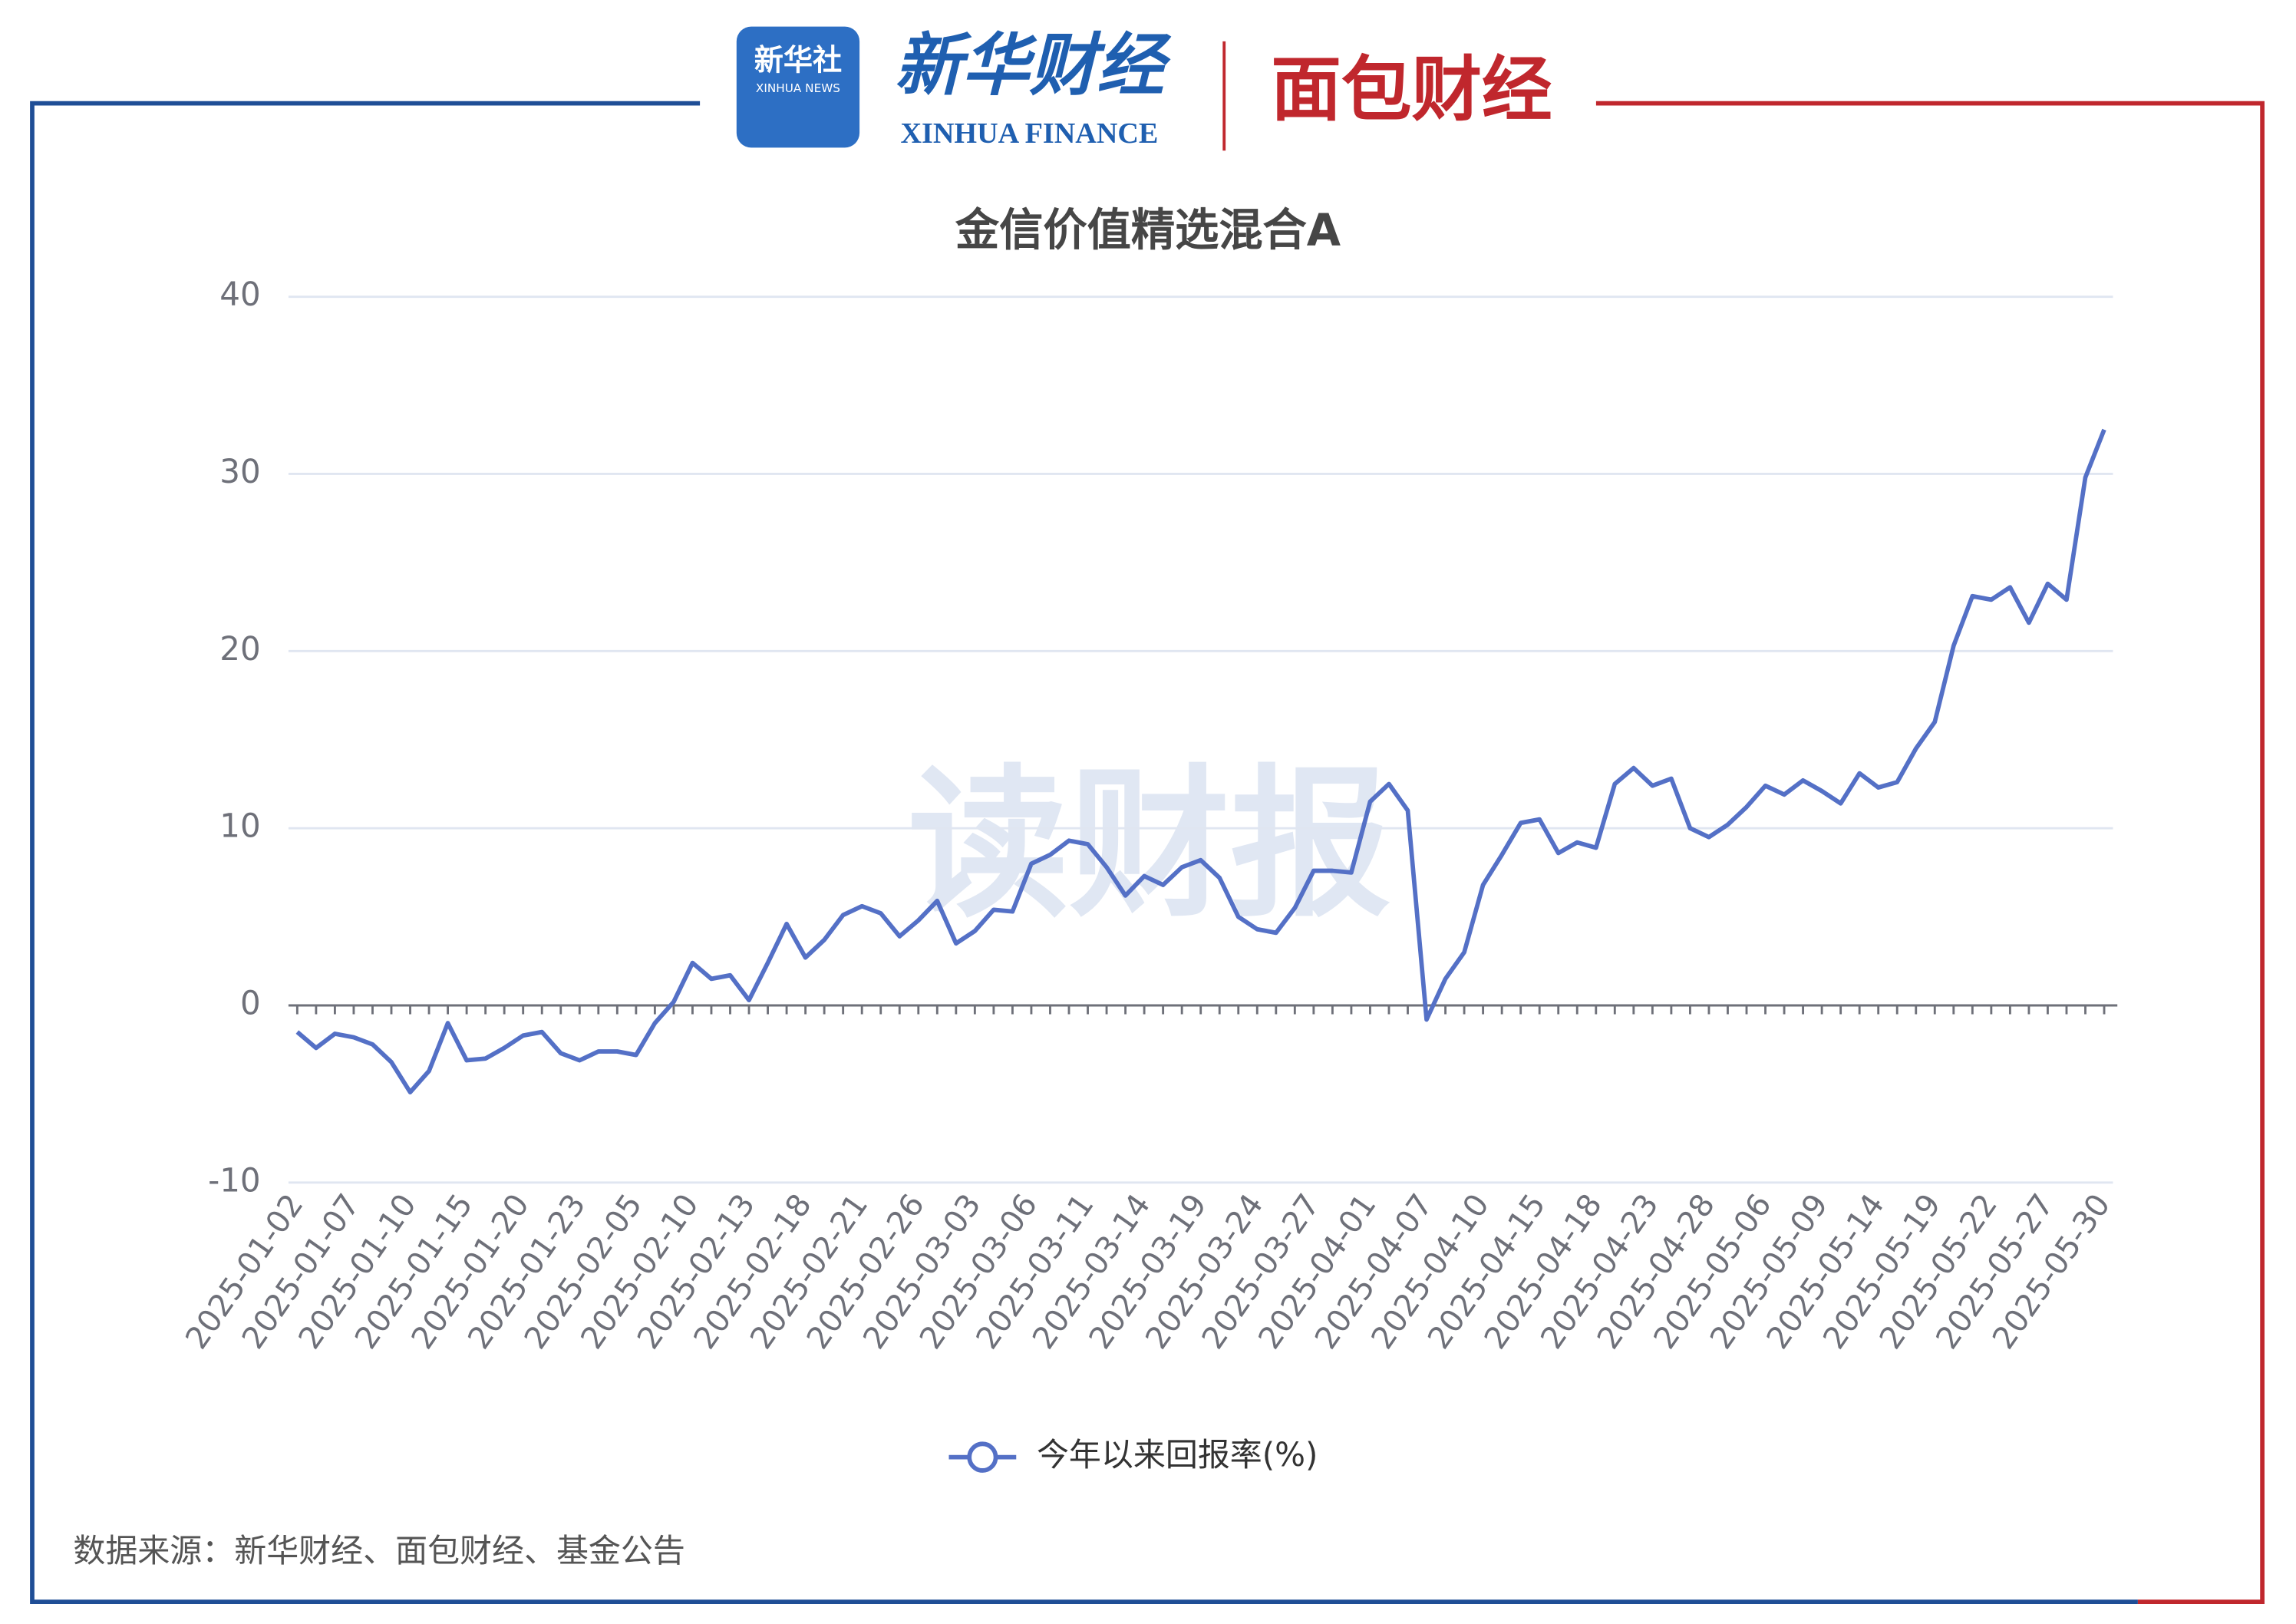  What do you see at coordinates (1033, 64) in the screenshot?
I see `brand-cn: 新华财经` at bounding box center [1033, 64].